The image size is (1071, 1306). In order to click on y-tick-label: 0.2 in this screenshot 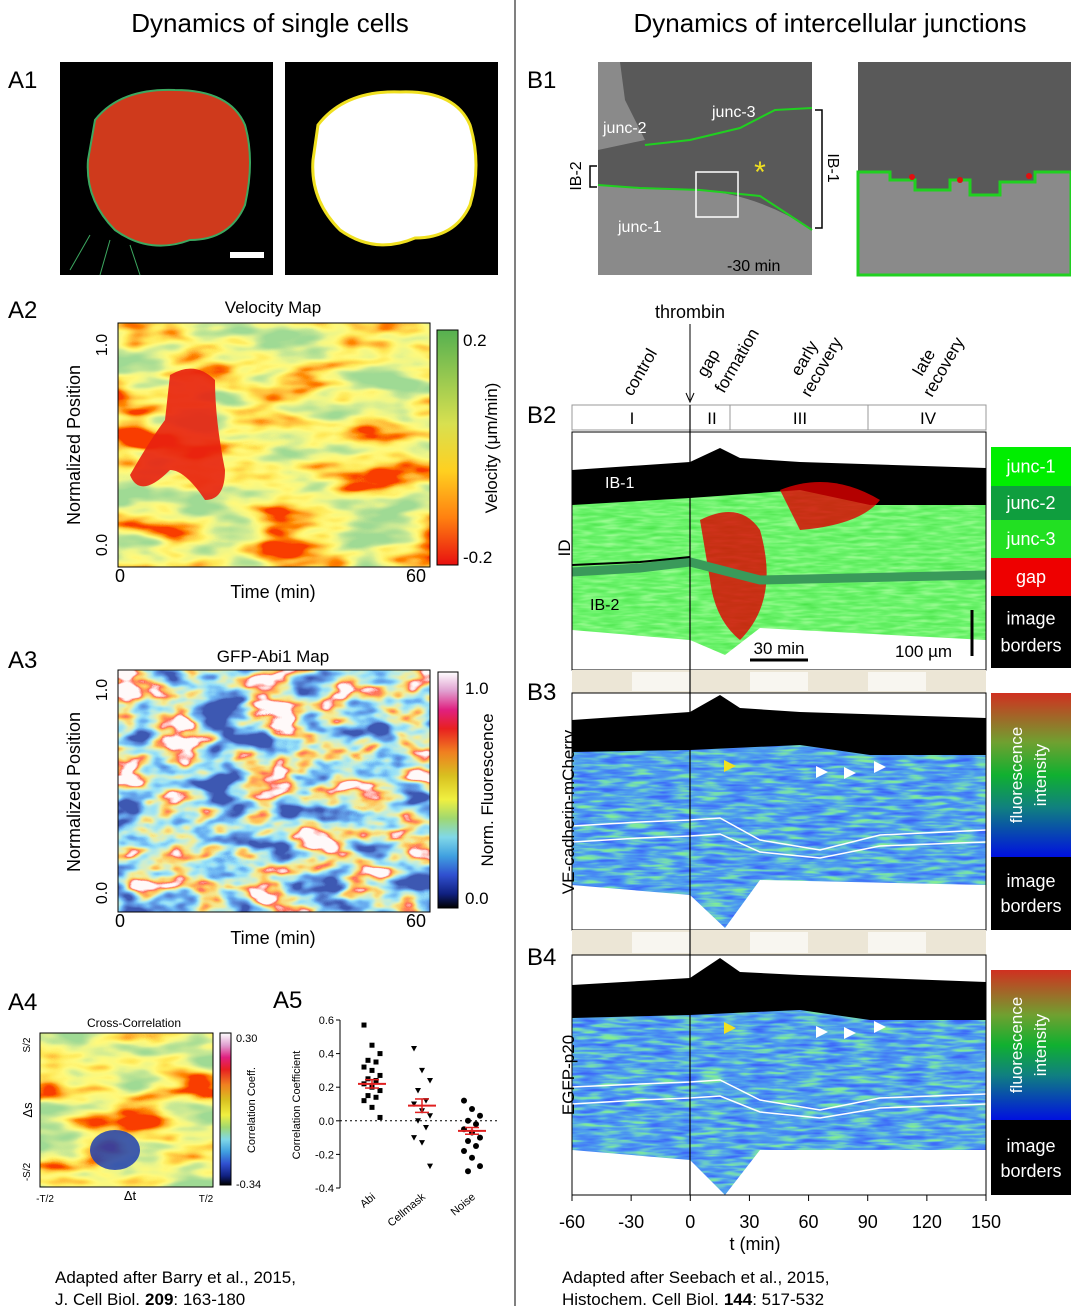, I will do `click(326, 1088)`.